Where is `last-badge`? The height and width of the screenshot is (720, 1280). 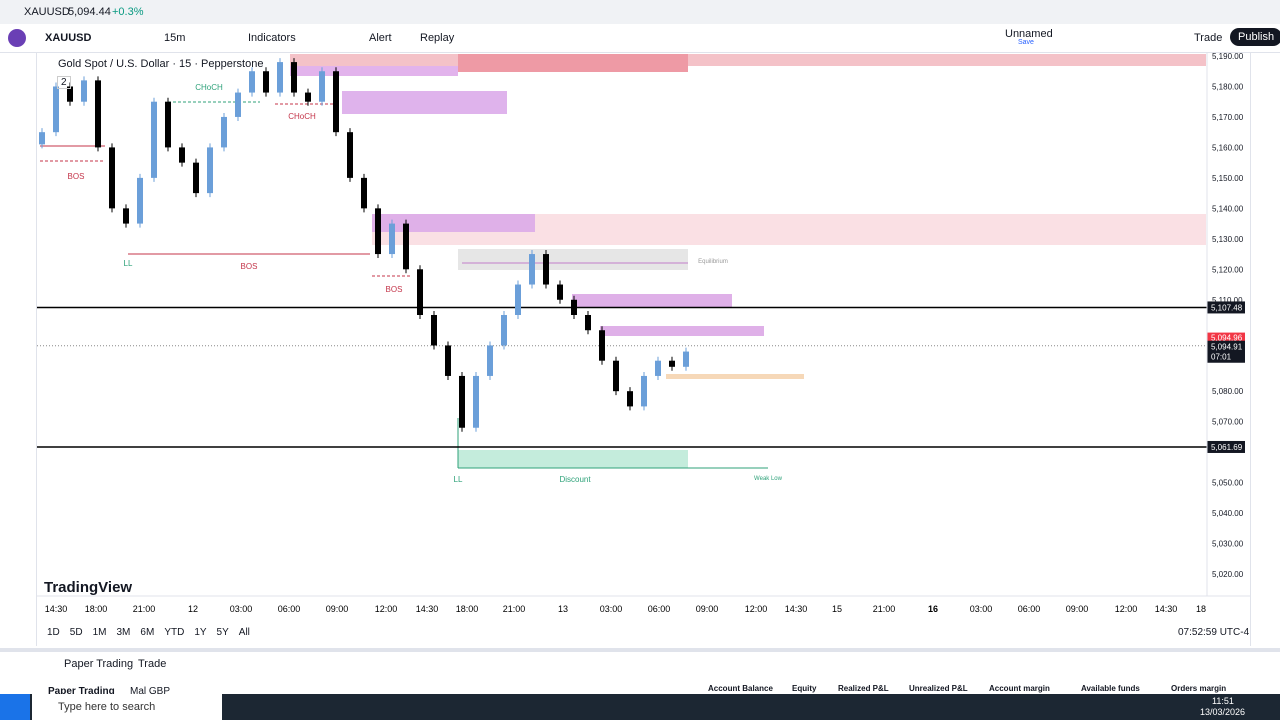 last-badge is located at coordinates (1226, 351).